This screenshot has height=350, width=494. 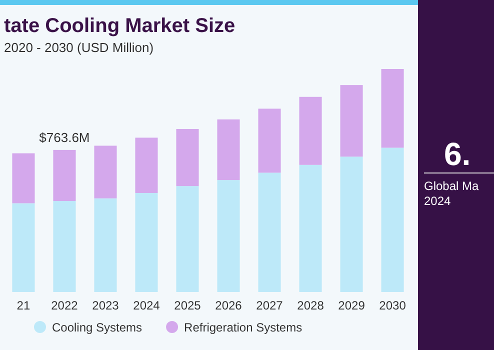 What do you see at coordinates (438, 201) in the screenshot?
I see `text: 2024` at bounding box center [438, 201].